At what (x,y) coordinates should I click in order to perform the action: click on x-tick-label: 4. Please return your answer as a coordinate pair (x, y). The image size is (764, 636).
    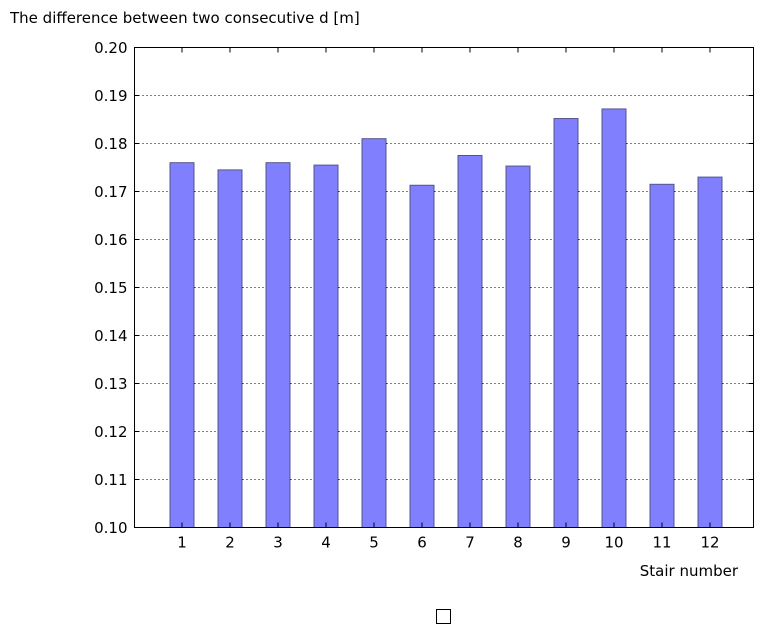
    Looking at the image, I should click on (326, 543).